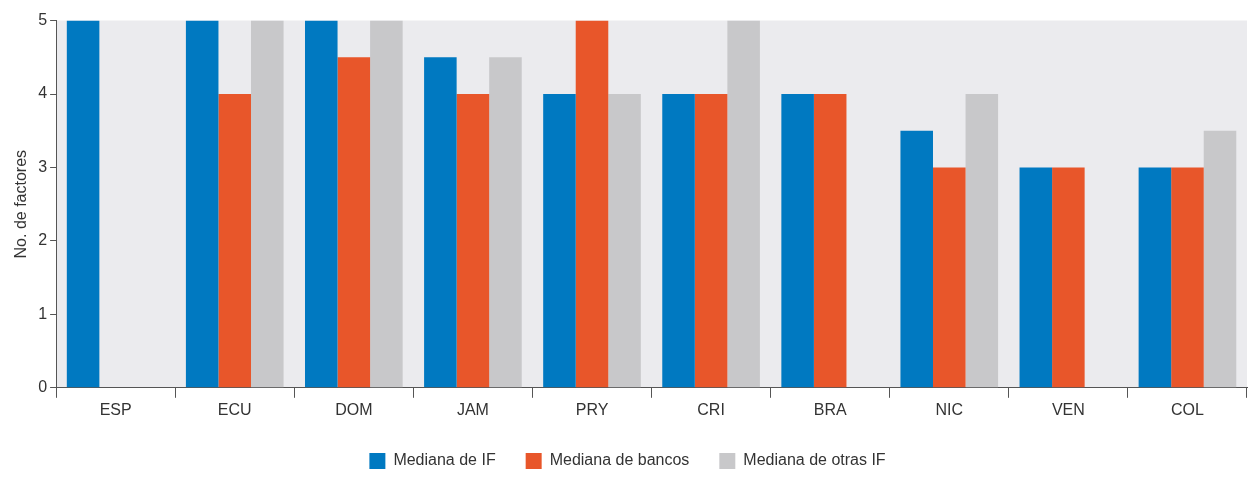 The image size is (1259, 487). What do you see at coordinates (1068, 409) in the screenshot?
I see `x-tick-label: VEN` at bounding box center [1068, 409].